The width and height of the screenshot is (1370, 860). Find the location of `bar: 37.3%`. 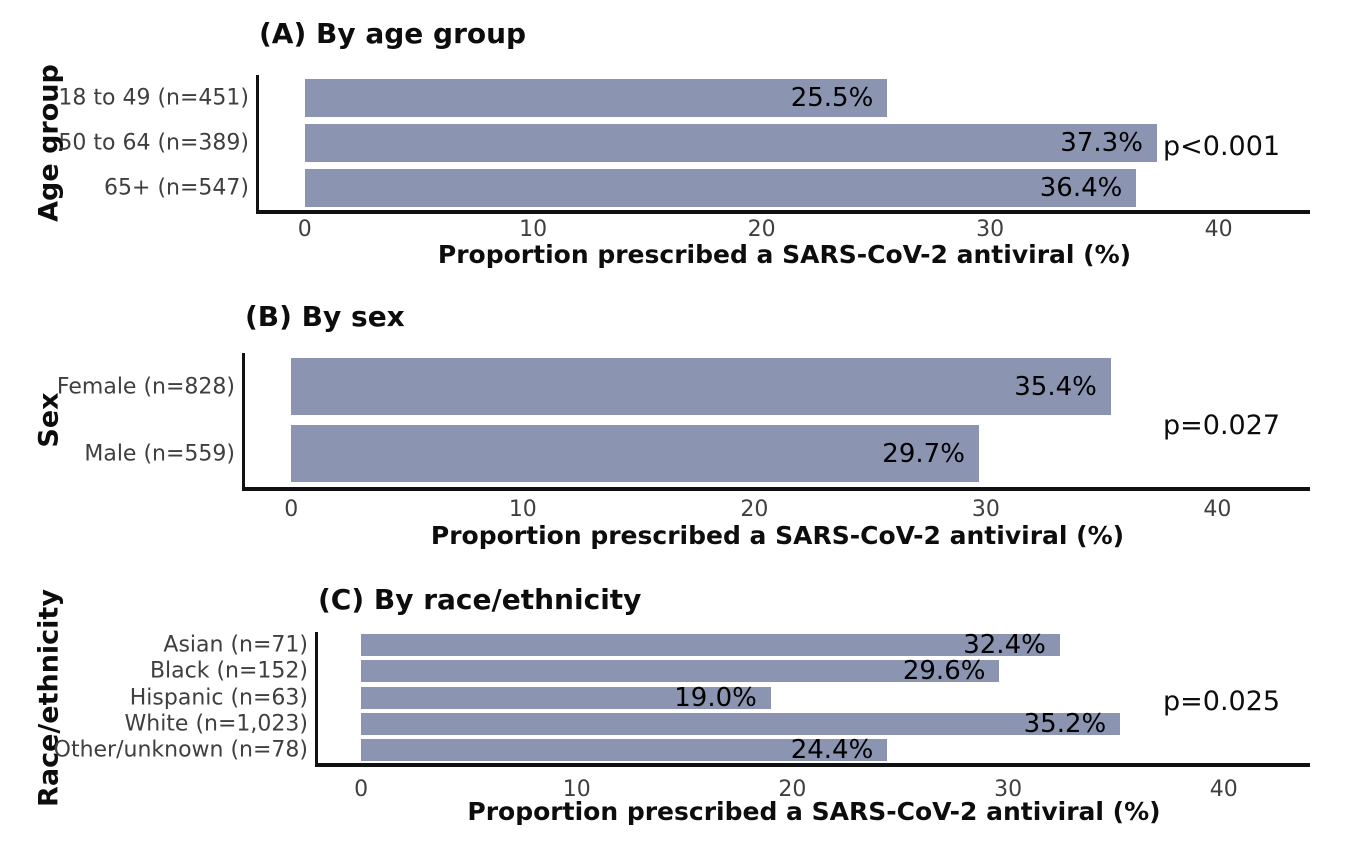

bar: 37.3% is located at coordinates (730, 142).